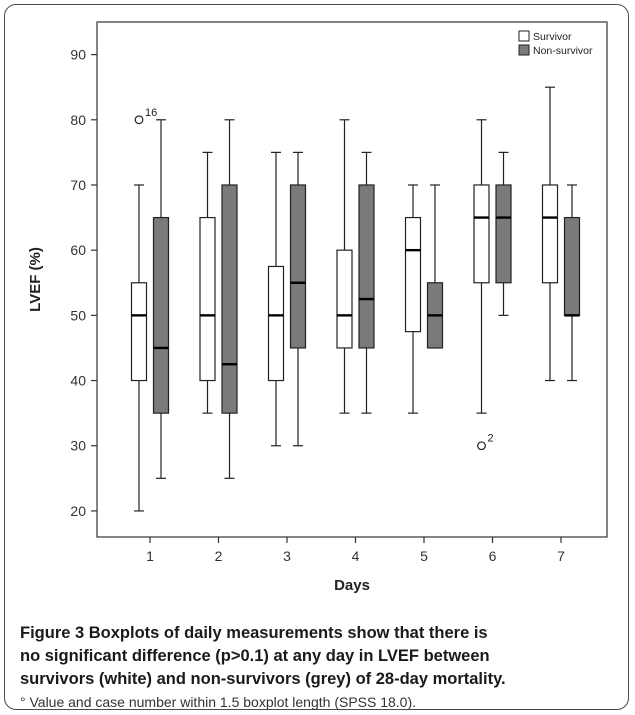 This screenshot has width=635, height=715. Describe the element at coordinates (563, 51) in the screenshot. I see `legend-label: Non-survivor` at that location.